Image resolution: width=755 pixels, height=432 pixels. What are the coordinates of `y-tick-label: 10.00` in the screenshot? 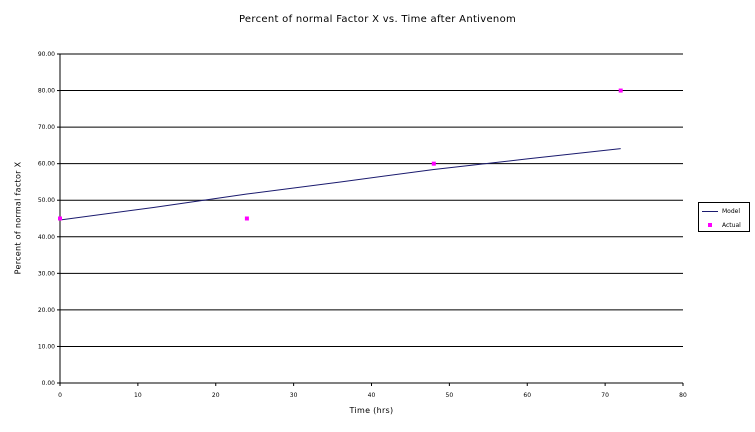 It's located at (46, 346).